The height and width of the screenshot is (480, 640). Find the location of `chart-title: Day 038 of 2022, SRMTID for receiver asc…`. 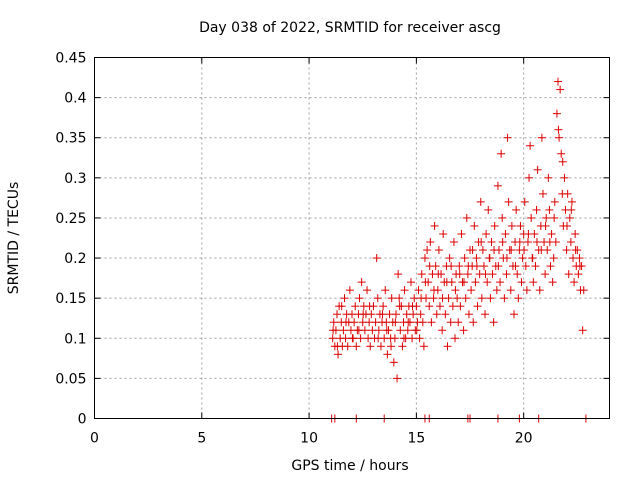

chart-title: Day 038 of 2022, SRMTID for receiver asc… is located at coordinates (350, 28).